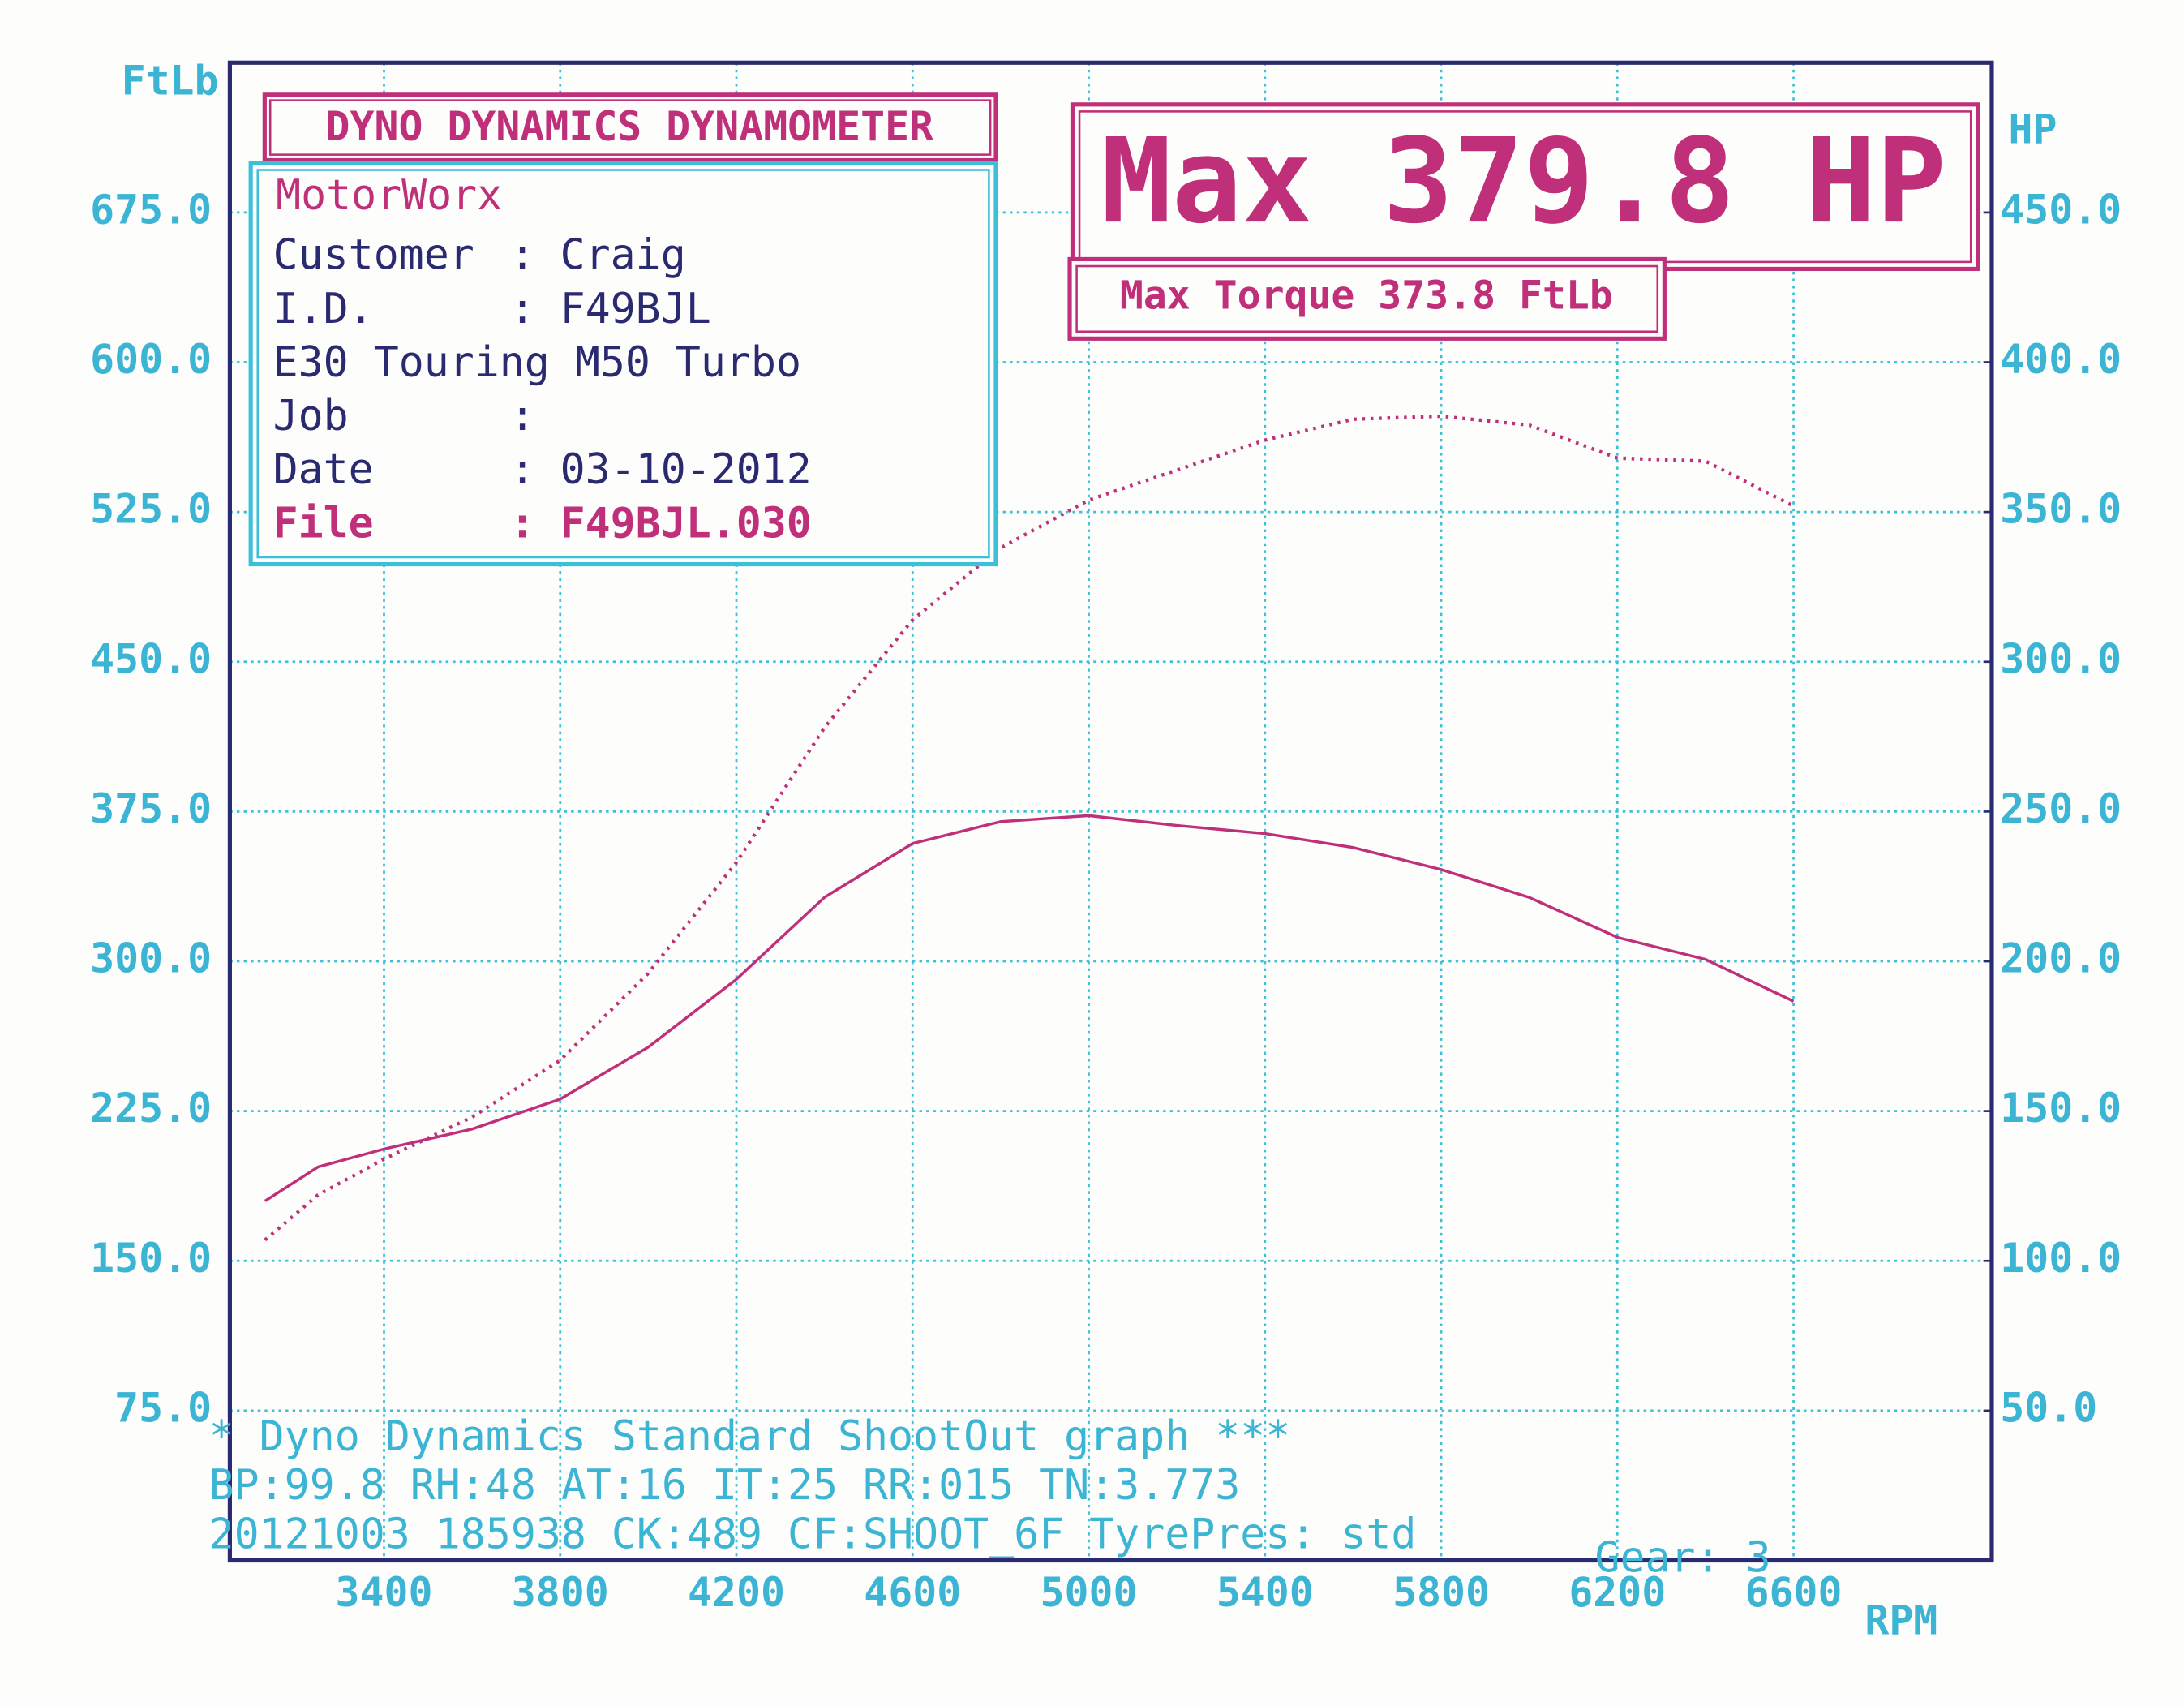 Image resolution: width=2184 pixels, height=1706 pixels. I want to click on max-hp: Max 379.8 HP, so click(1523, 182).